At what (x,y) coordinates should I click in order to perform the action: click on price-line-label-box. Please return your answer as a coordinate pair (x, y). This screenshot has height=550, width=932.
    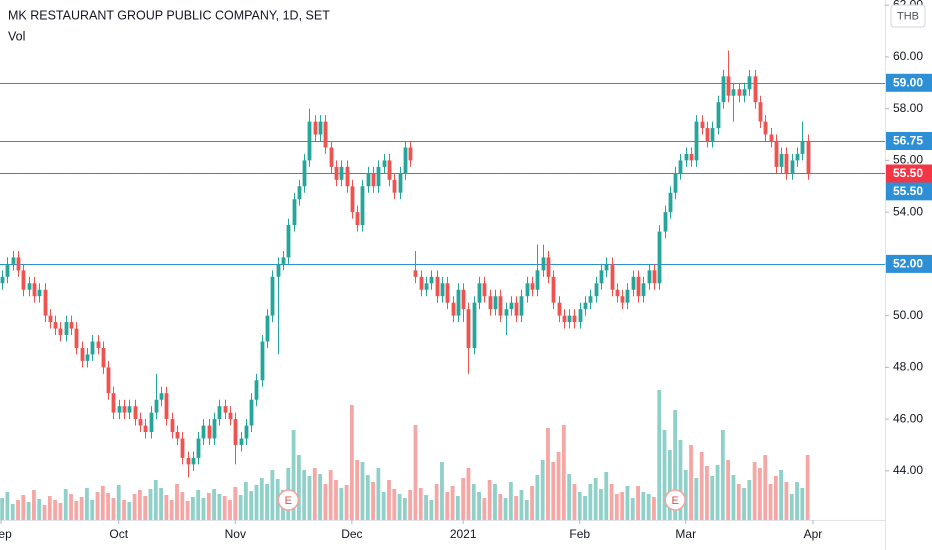
    Looking at the image, I should click on (909, 82).